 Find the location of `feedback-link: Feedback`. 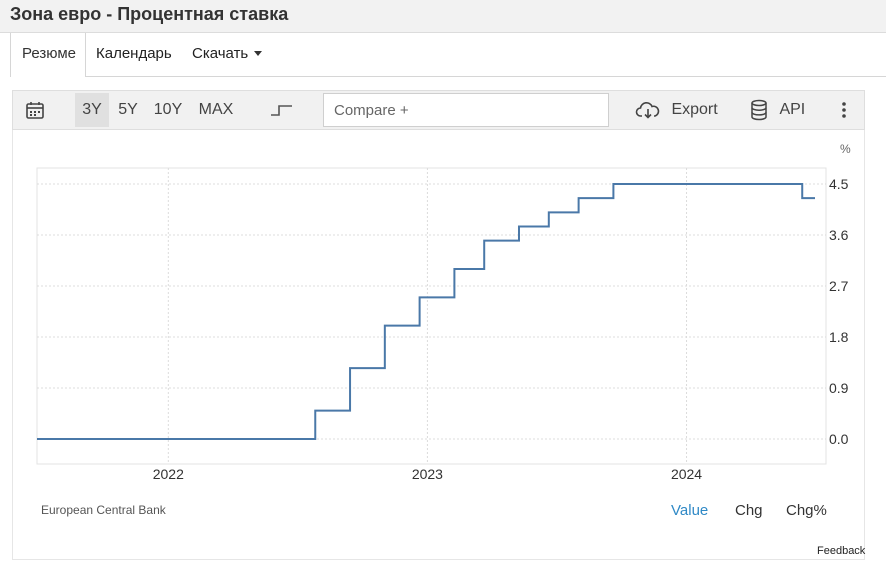

feedback-link: Feedback is located at coordinates (841, 551).